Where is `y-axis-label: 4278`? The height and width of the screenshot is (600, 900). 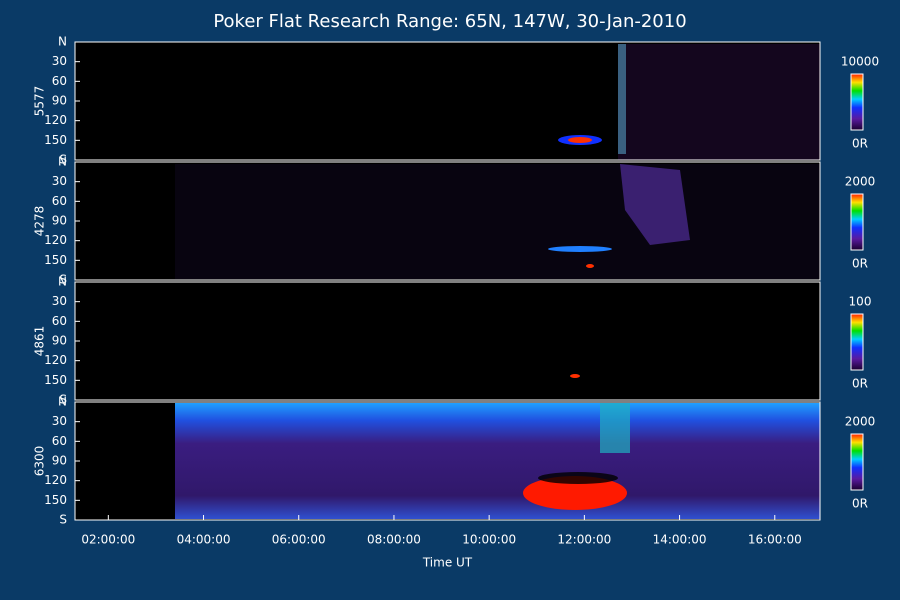
y-axis-label: 4278 is located at coordinates (40, 221).